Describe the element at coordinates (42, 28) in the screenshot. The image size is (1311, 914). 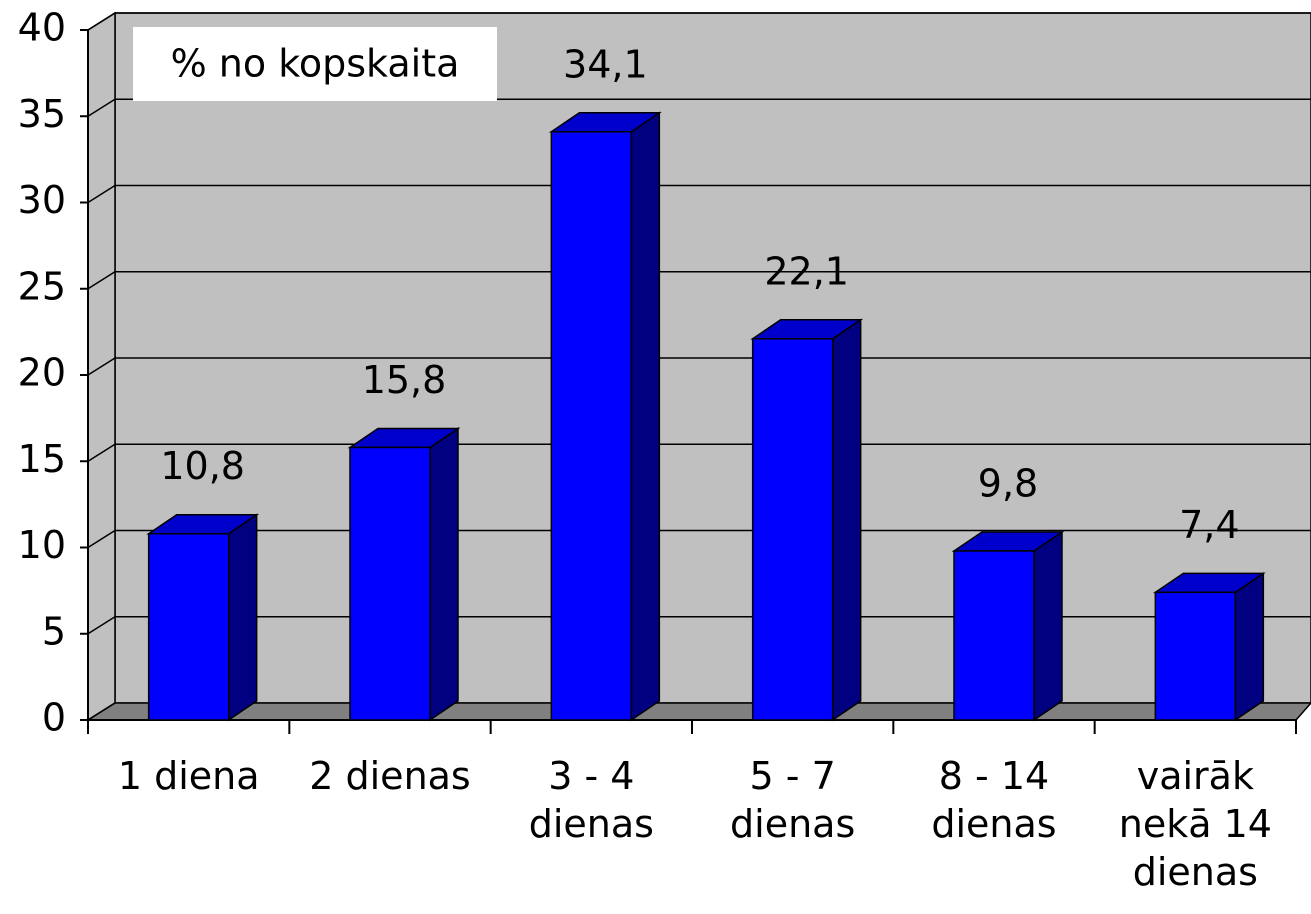
I see `y-tick-label: 40` at that location.